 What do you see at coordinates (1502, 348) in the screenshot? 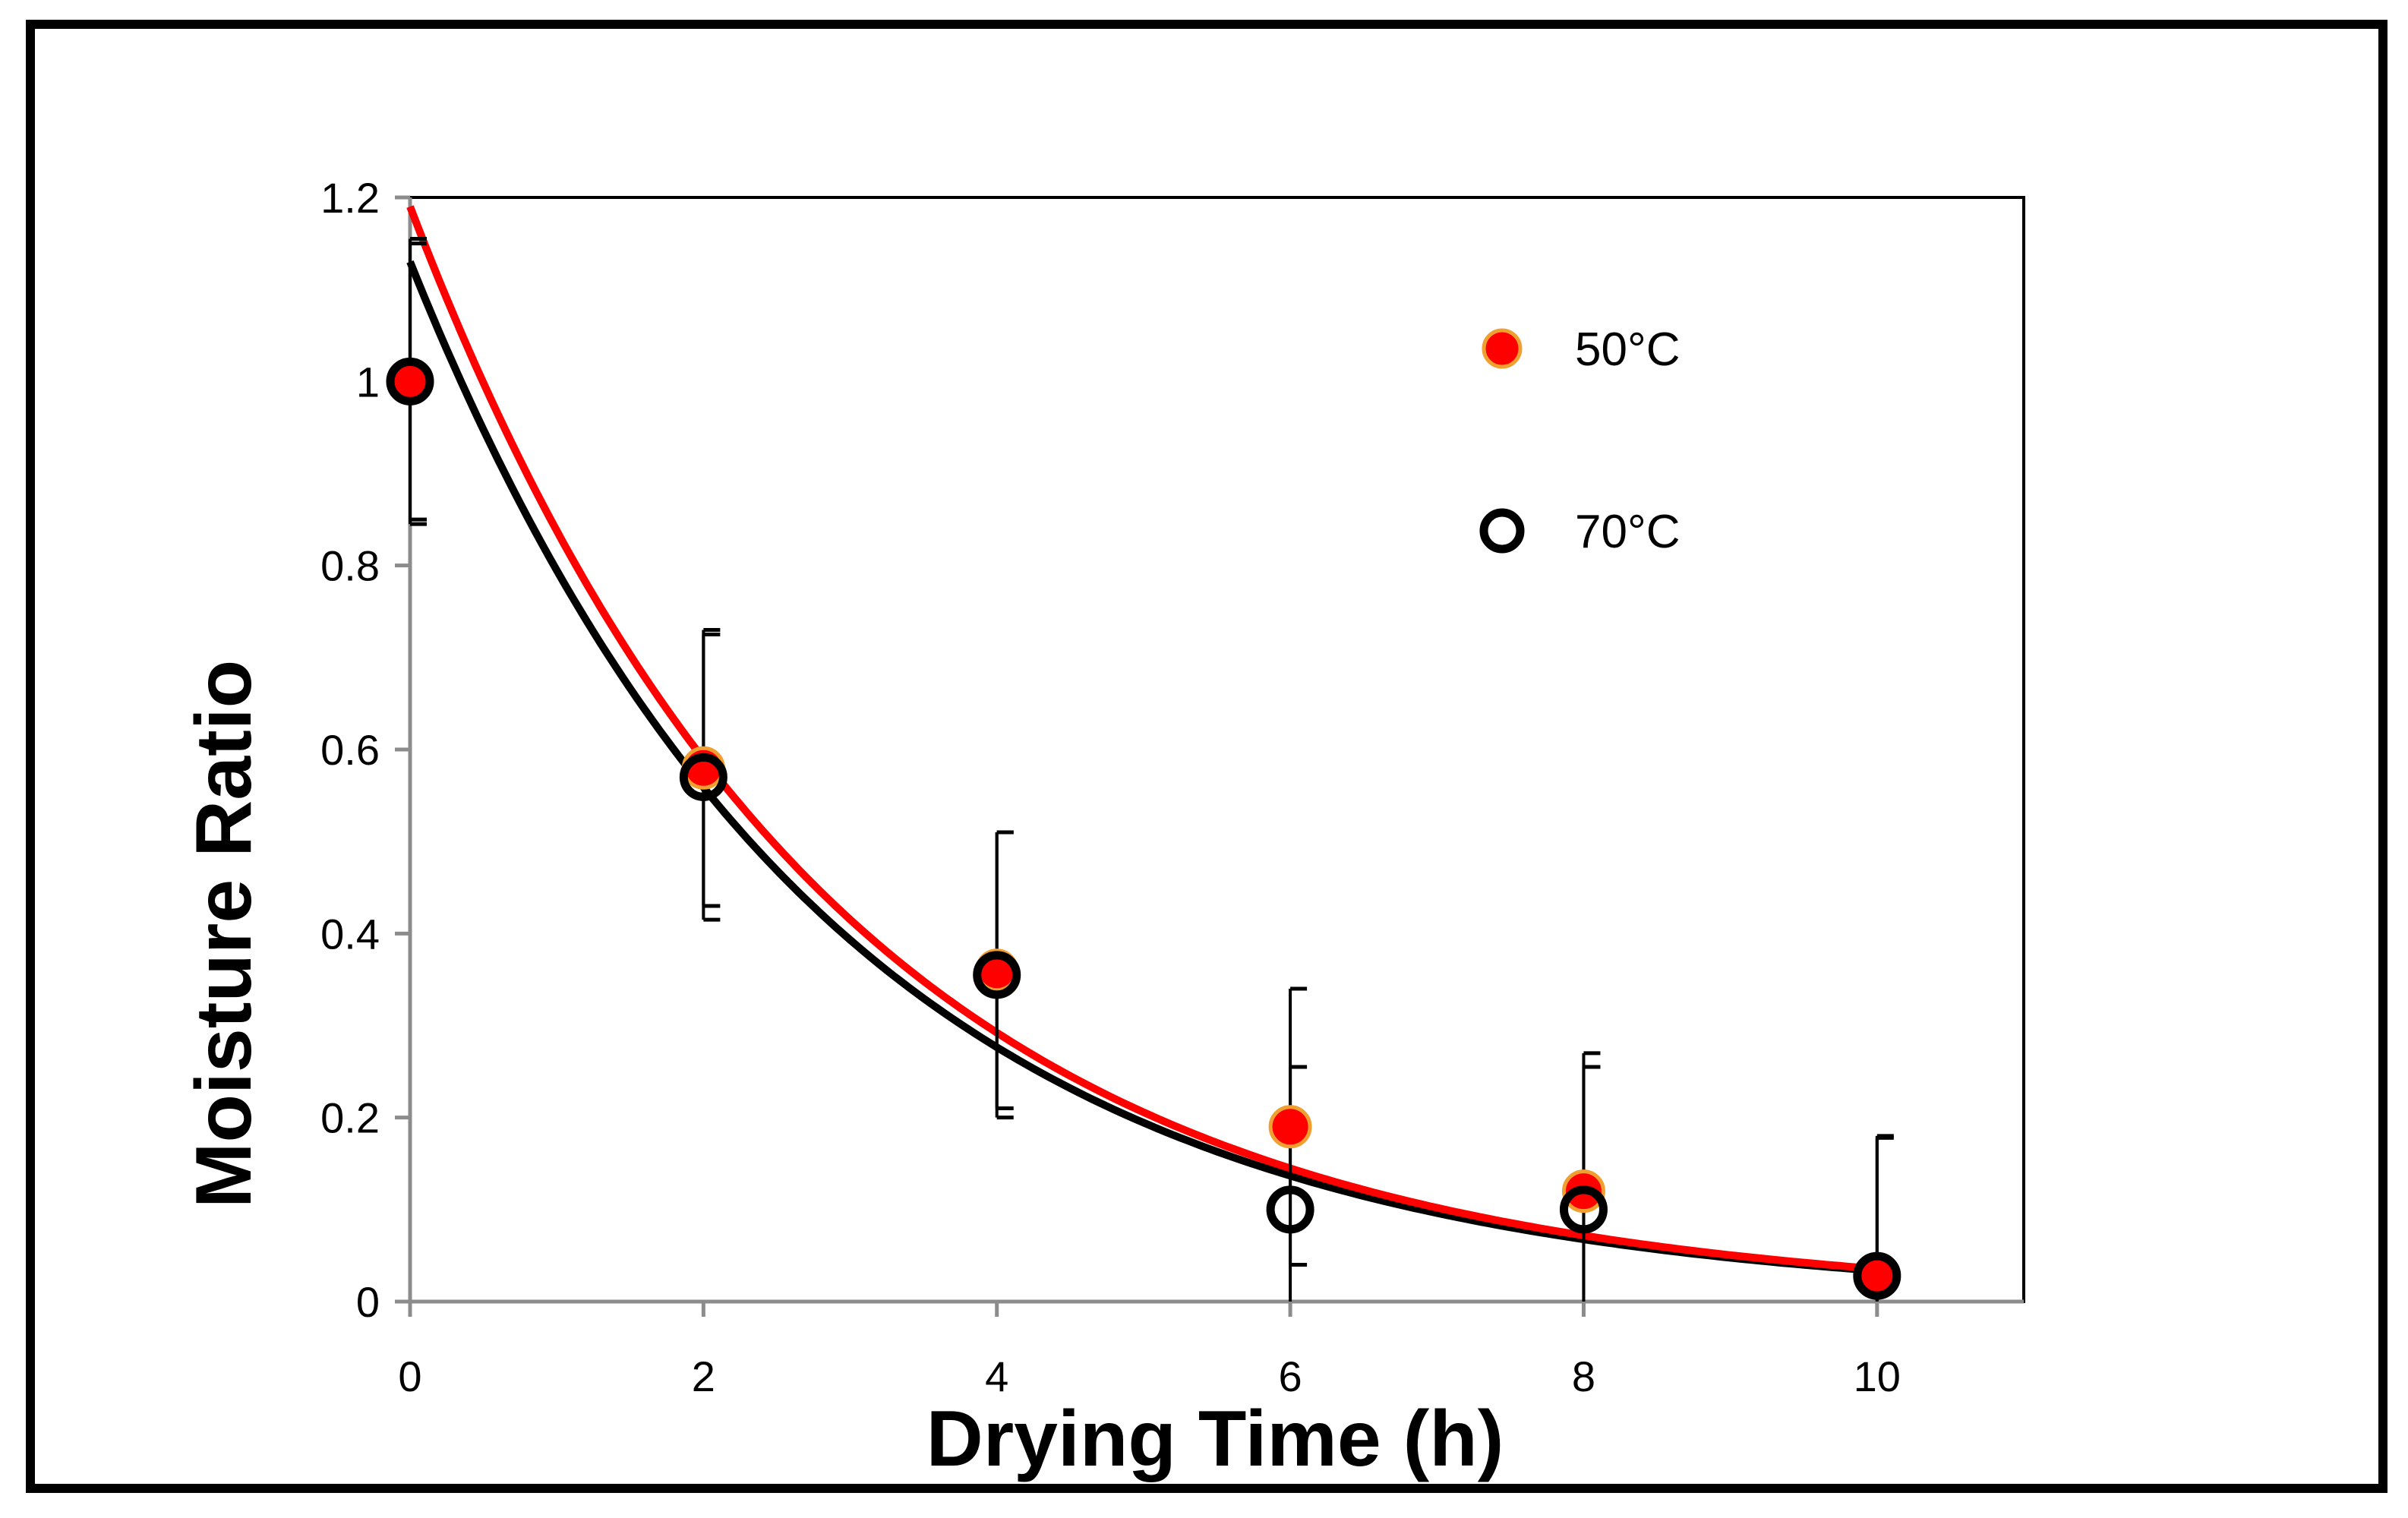
I see `legend-marker-50c` at bounding box center [1502, 348].